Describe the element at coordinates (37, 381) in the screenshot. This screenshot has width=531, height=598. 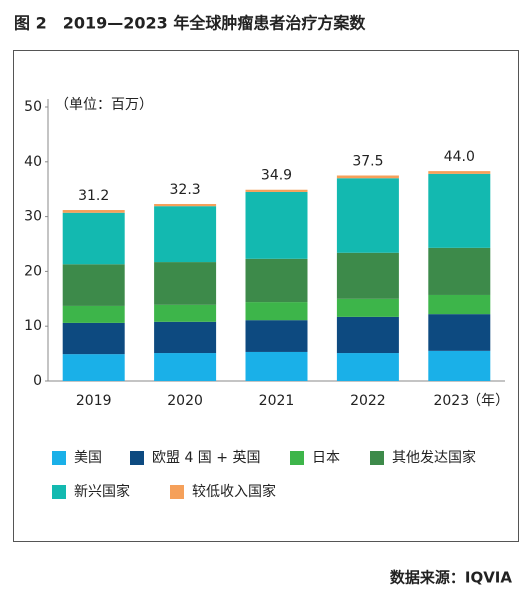
I see `y-tick-label: 0` at that location.